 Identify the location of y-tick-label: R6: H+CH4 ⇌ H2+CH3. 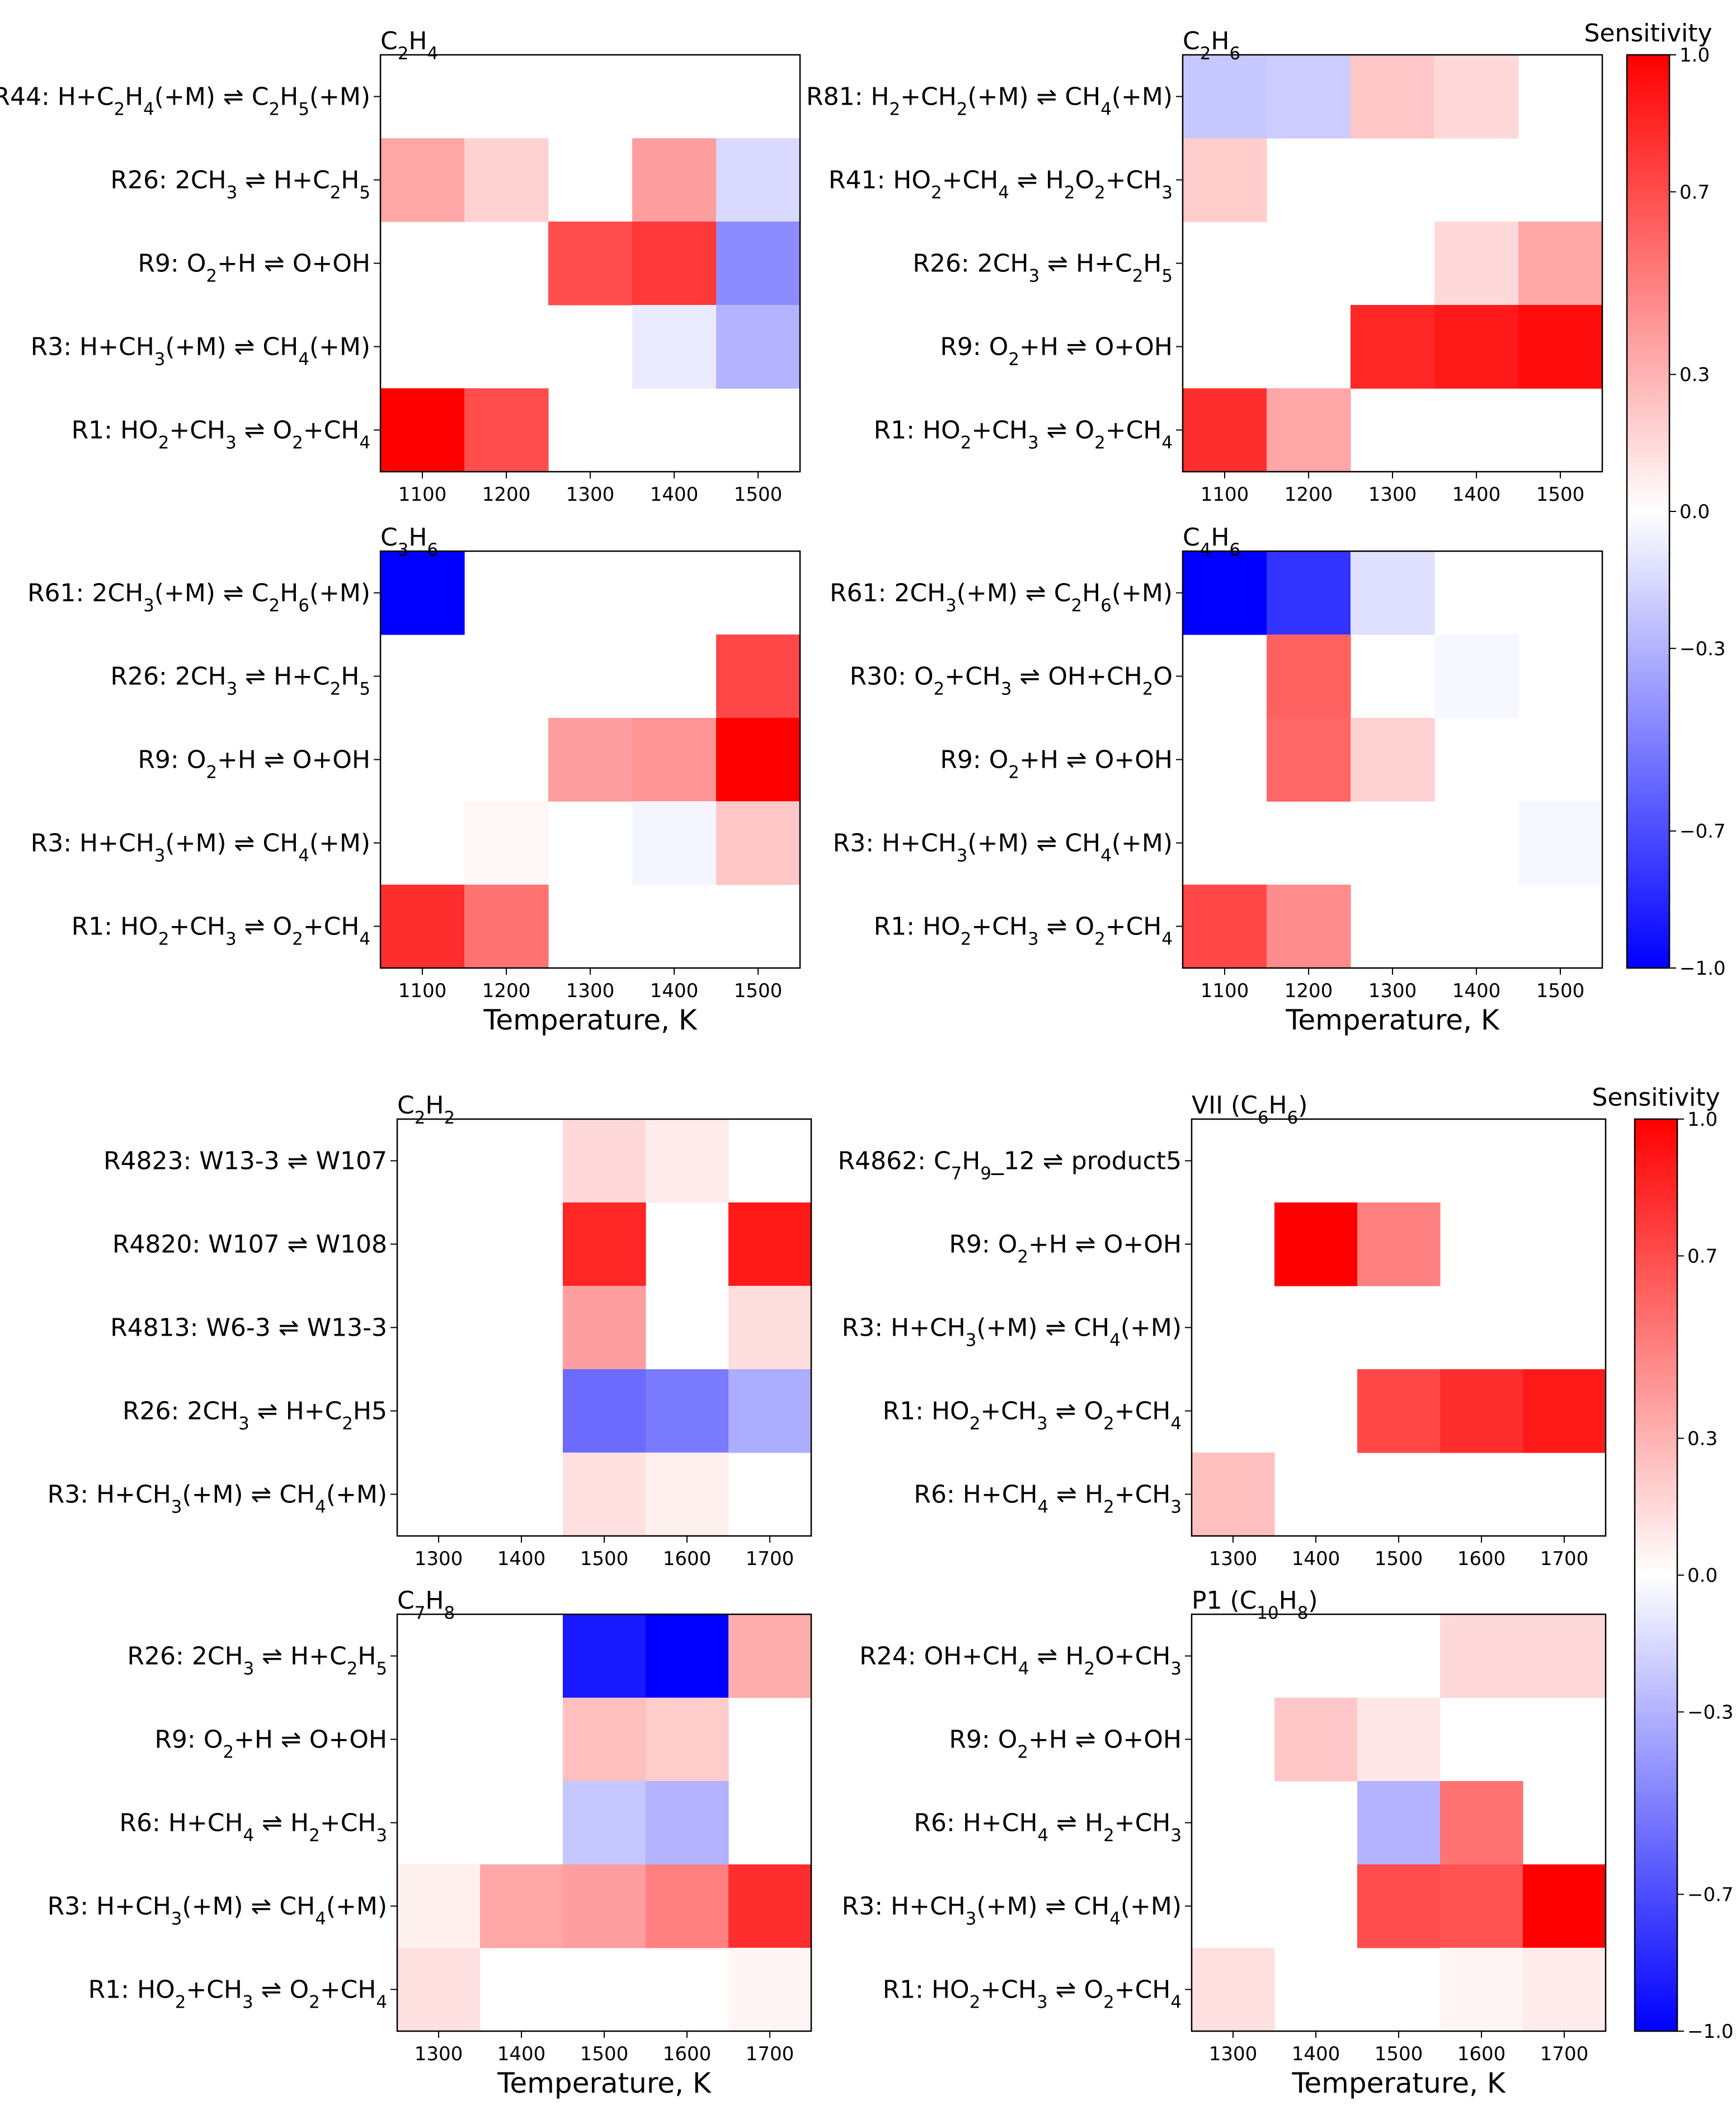
(253, 1828).